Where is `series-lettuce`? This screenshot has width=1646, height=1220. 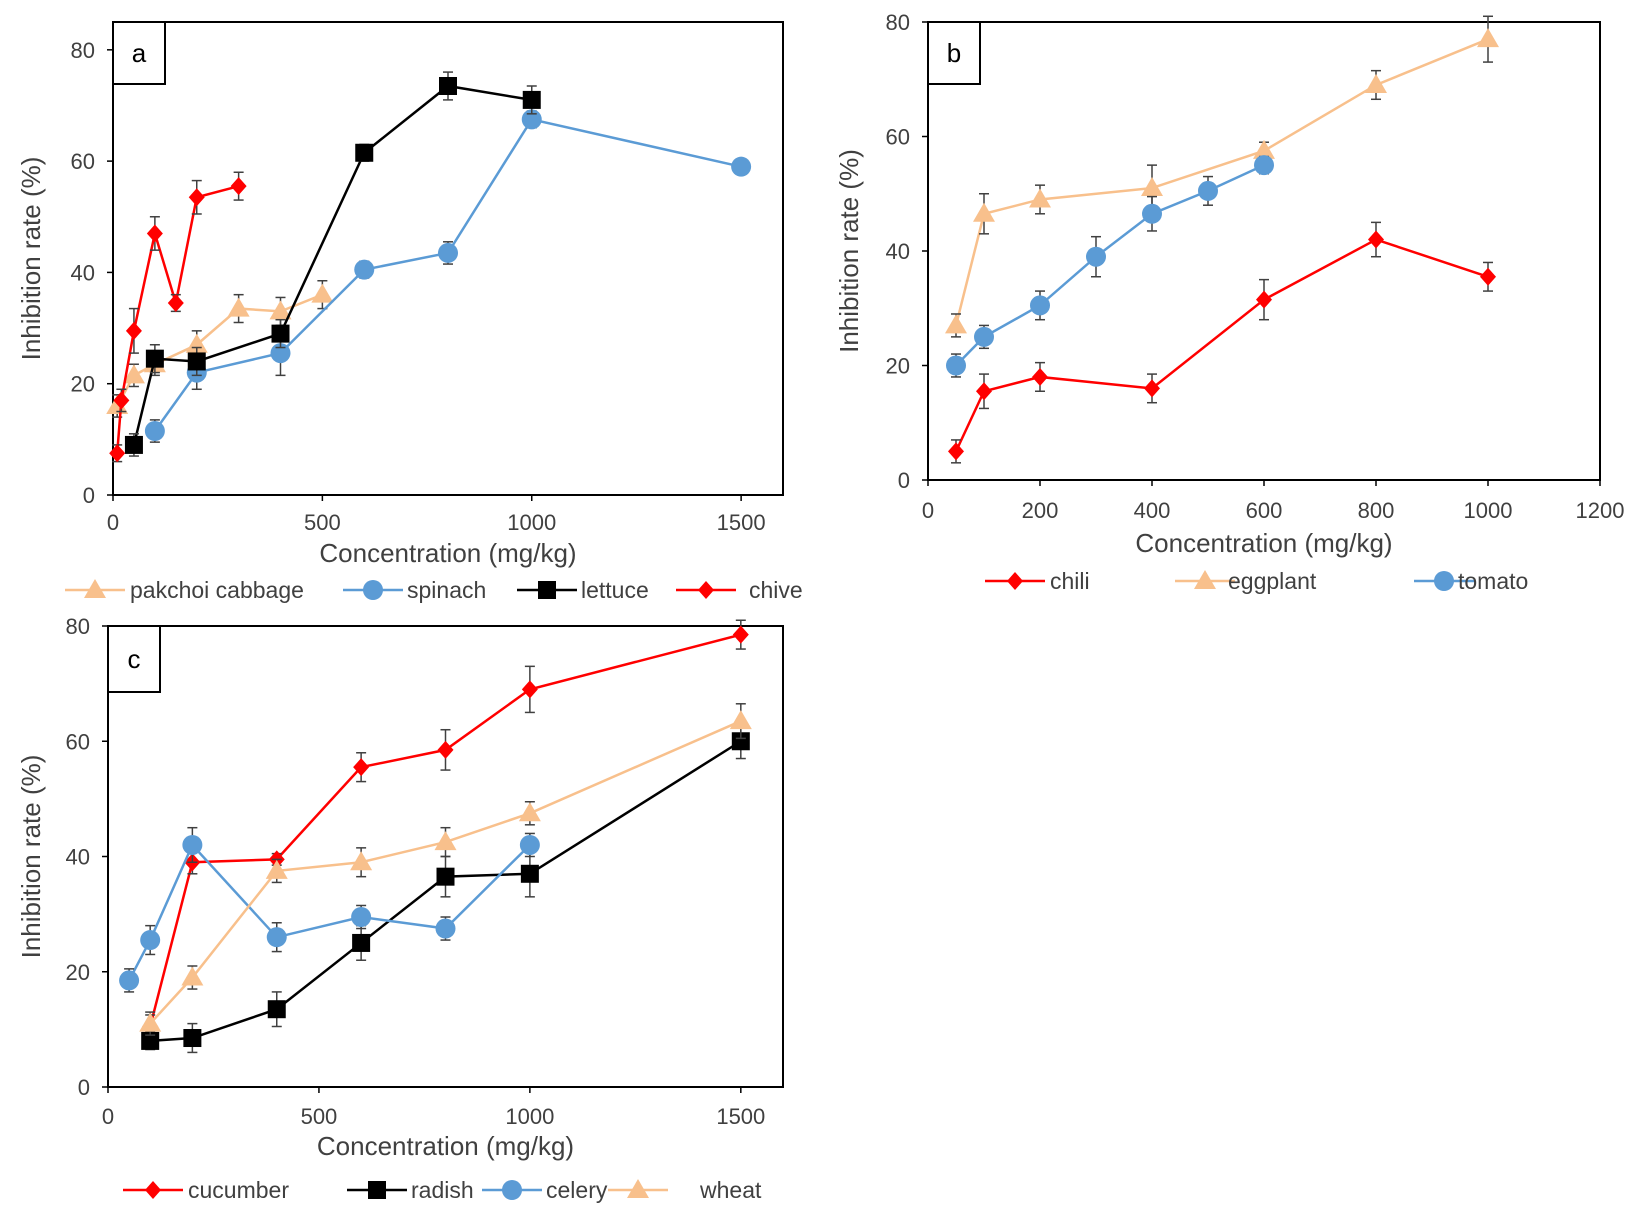 series-lettuce is located at coordinates (332, 264).